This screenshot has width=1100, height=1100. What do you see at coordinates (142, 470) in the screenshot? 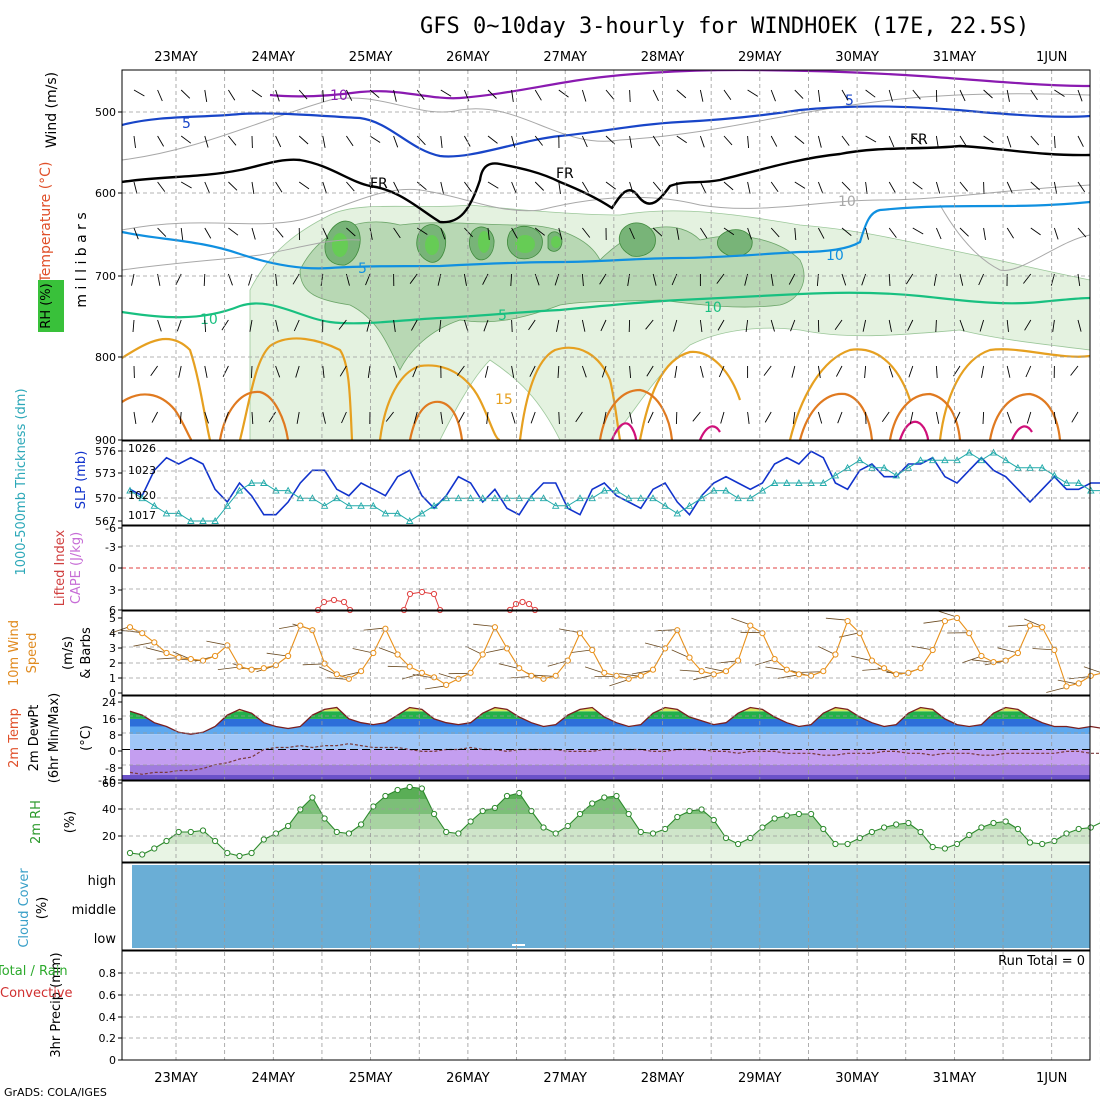
I see `slp-tick-label: 1023` at bounding box center [142, 470].